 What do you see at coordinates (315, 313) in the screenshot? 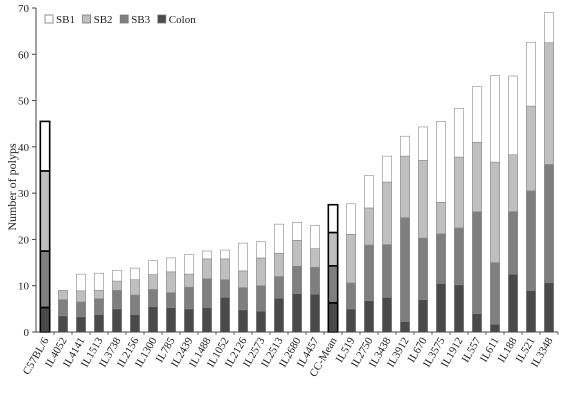
I see `bar-segment-il4457-colon` at bounding box center [315, 313].